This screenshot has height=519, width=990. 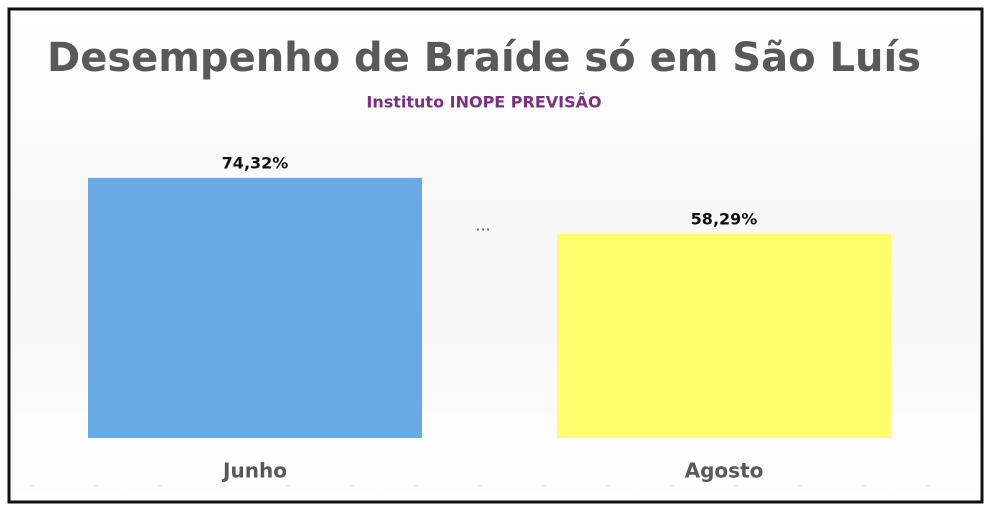 What do you see at coordinates (254, 471) in the screenshot?
I see `x-tick-label: Junho` at bounding box center [254, 471].